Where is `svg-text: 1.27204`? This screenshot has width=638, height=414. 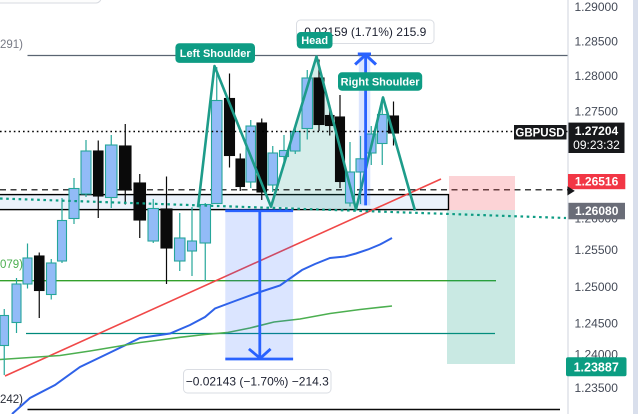 svg-text: 1.27204 is located at coordinates (597, 131).